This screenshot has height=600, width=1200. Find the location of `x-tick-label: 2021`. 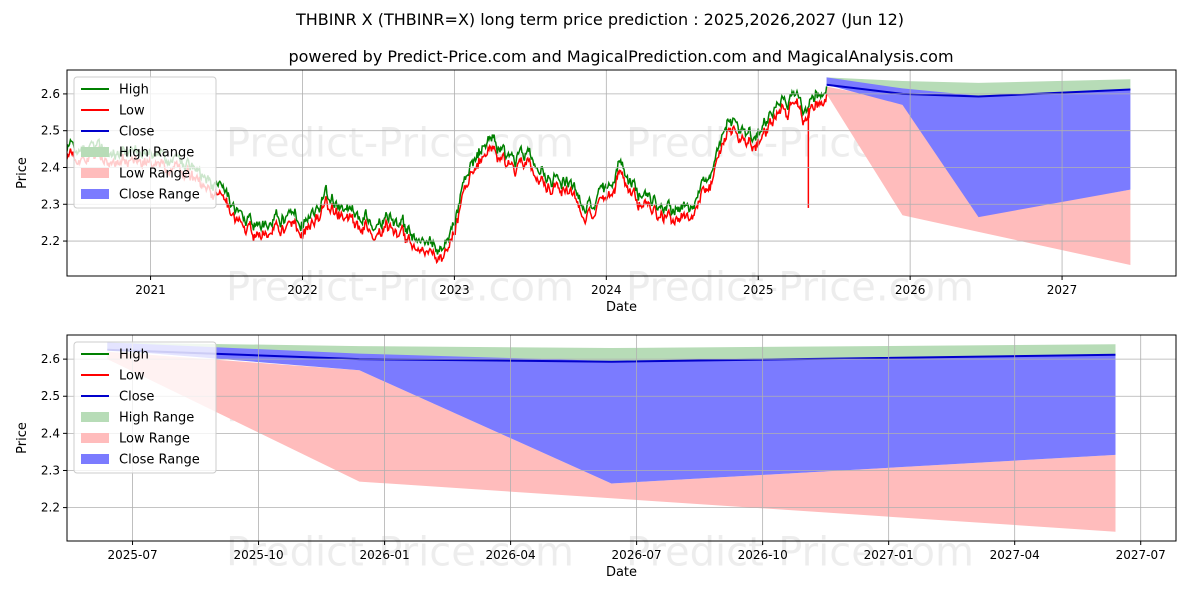

x-tick-label: 2021 is located at coordinates (150, 290).